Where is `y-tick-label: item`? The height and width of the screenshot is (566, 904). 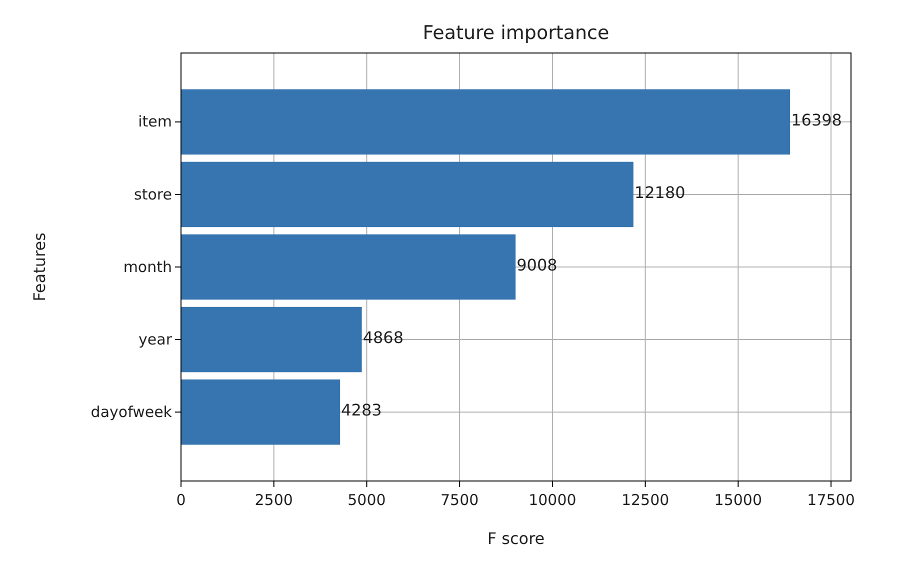 y-tick-label: item is located at coordinates (155, 121).